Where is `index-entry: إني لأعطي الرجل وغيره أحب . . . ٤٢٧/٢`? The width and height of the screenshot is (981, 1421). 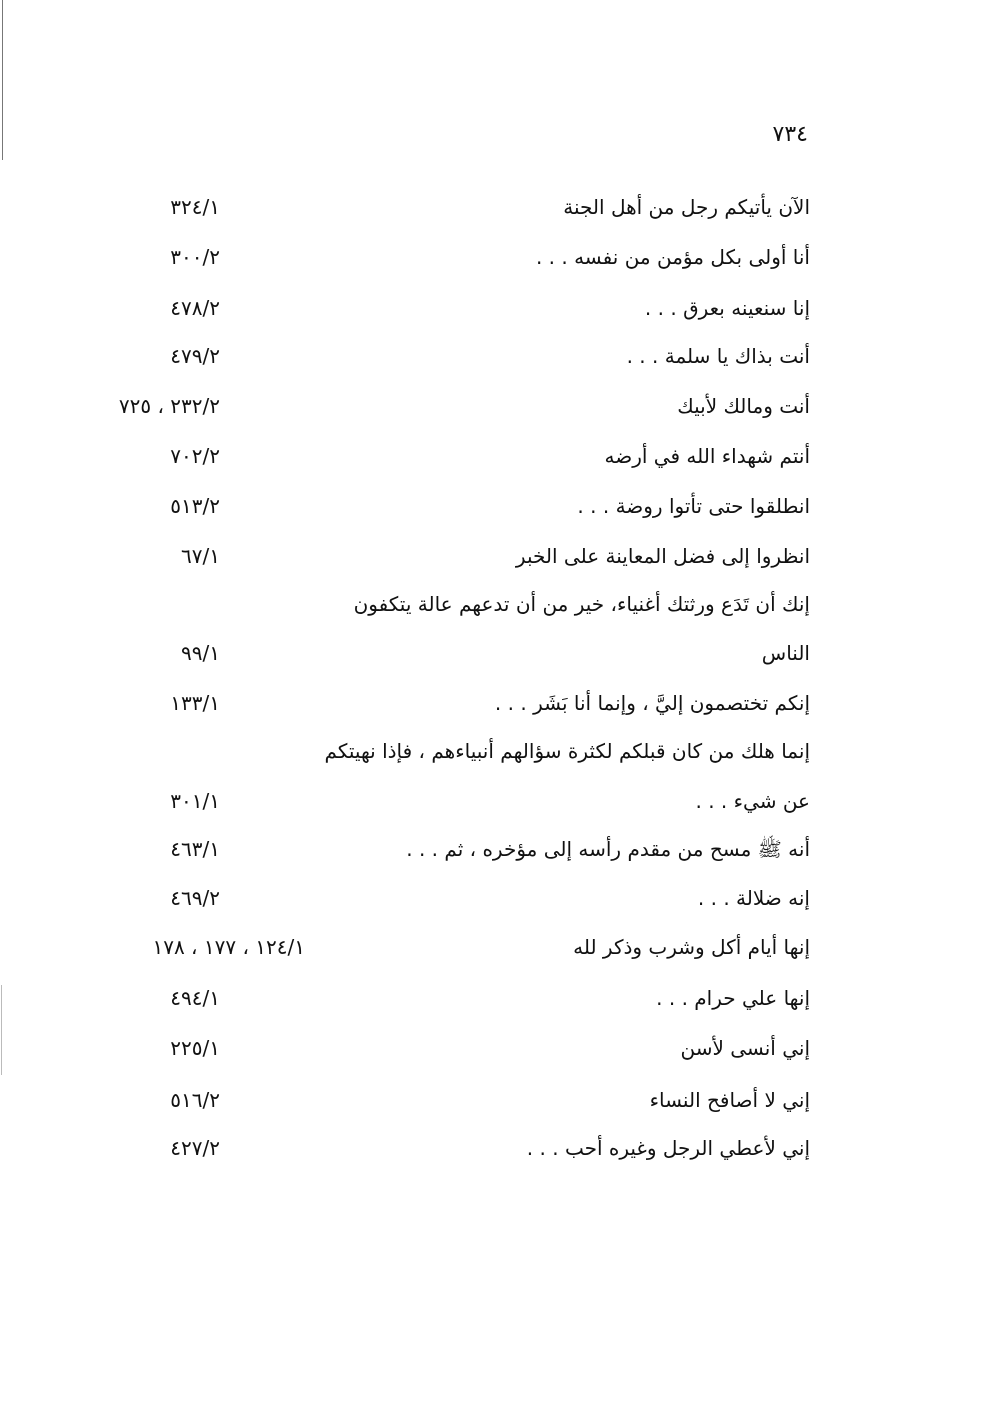 index-entry: إني لأعطي الرجل وغيره أحب . . . ٤٢٧/٢ is located at coordinates (490, 1156).